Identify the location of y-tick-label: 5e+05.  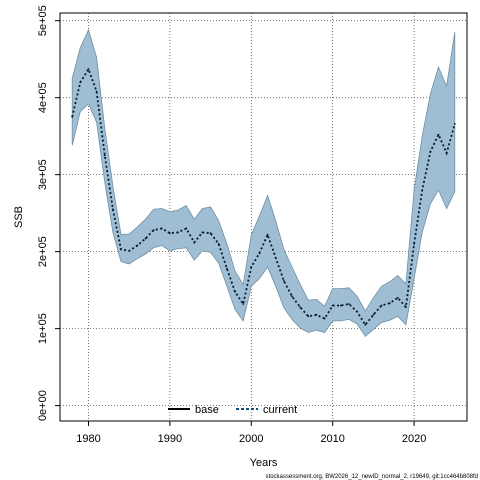
(43, 20).